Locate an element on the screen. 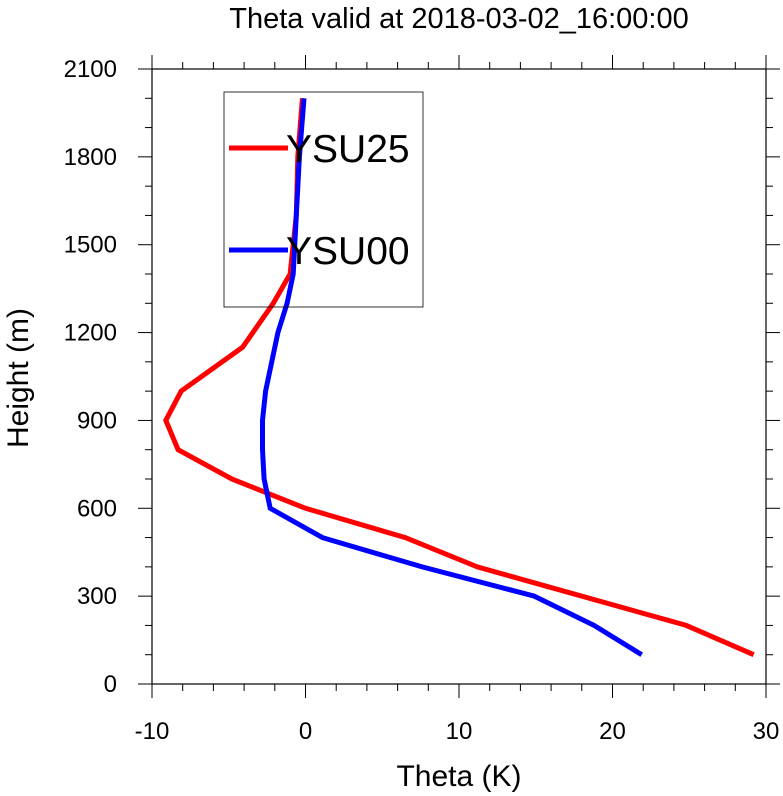 This screenshot has width=783, height=796. legend: YSU25 YSU00 is located at coordinates (323, 199).